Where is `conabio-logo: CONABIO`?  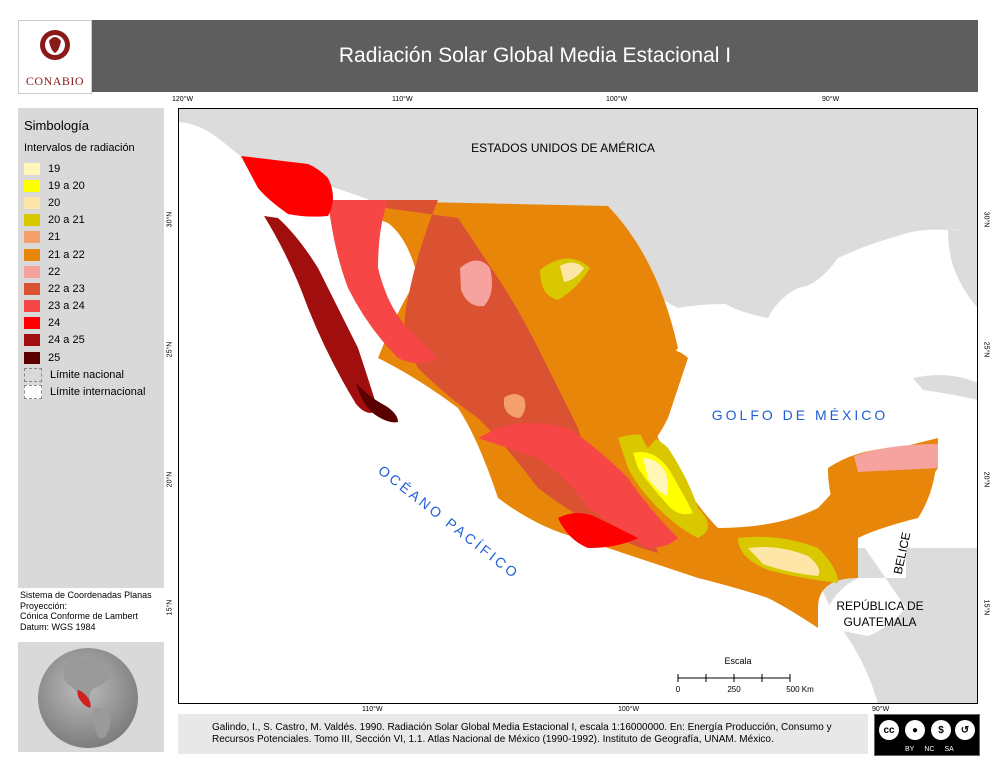
conabio-logo: CONABIO is located at coordinates (55, 57).